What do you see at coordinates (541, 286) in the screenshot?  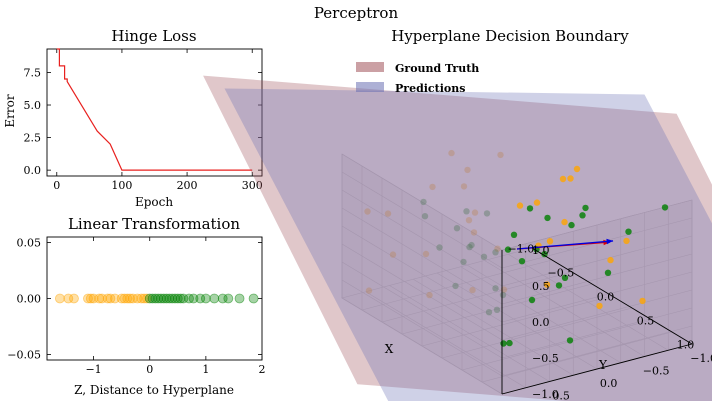 I see `hyperplane-ztick-label: 0.5` at bounding box center [541, 286].